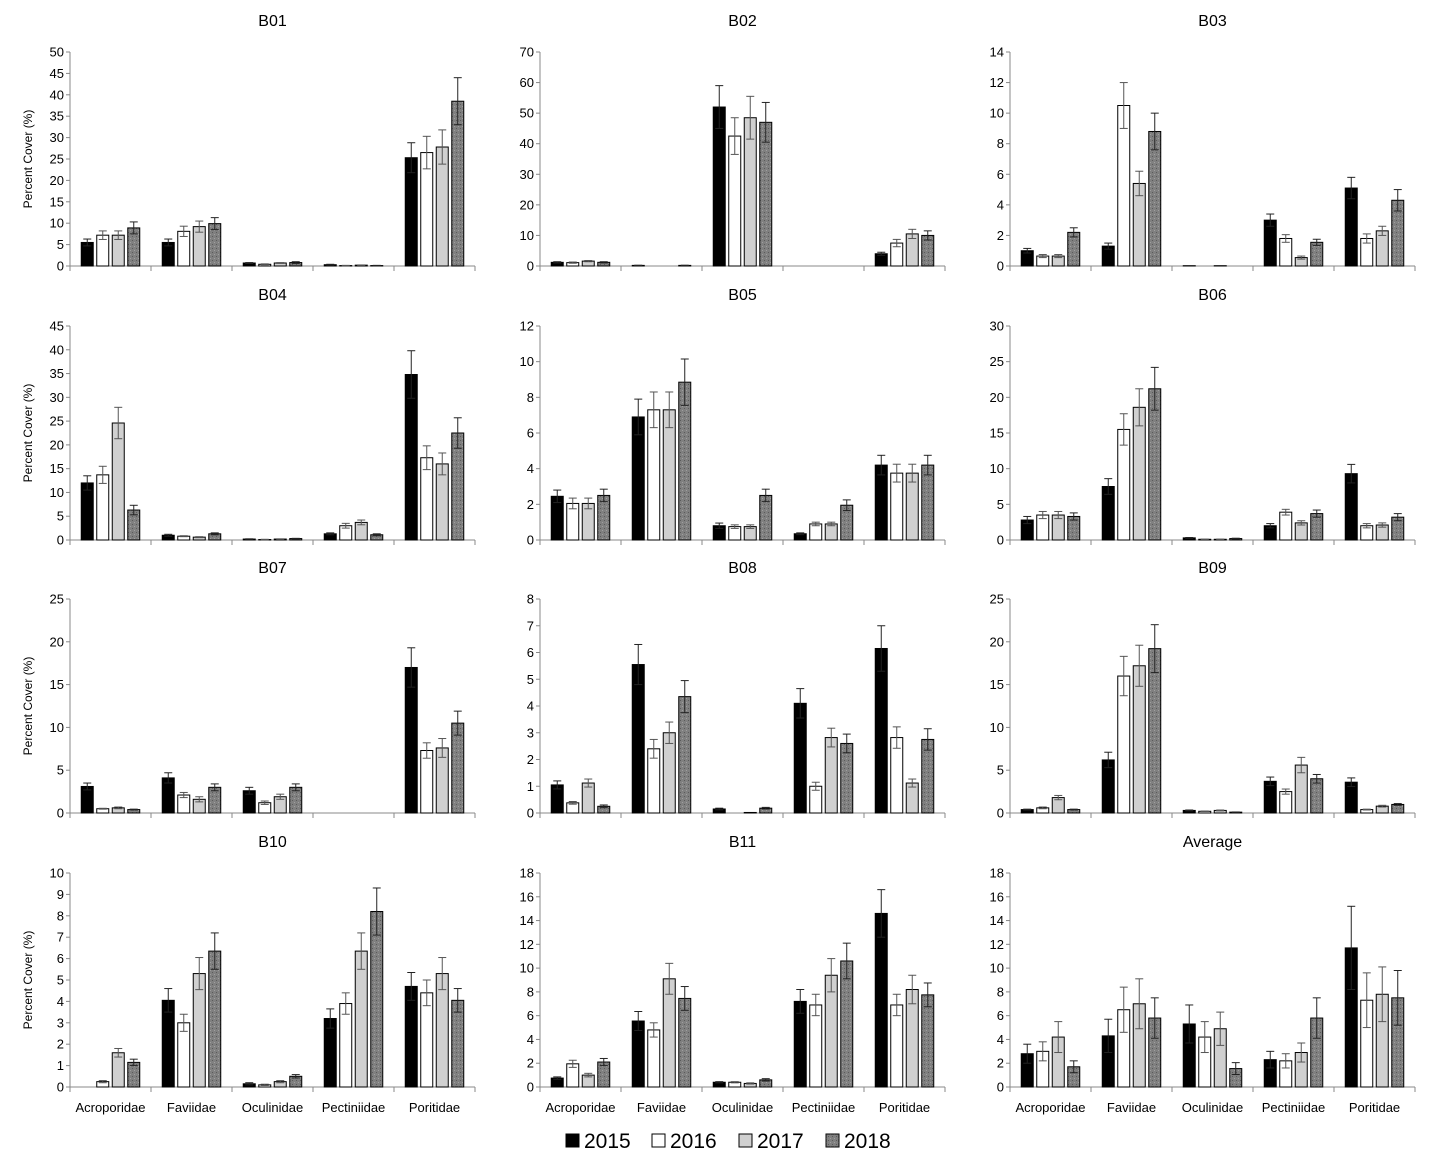 The width and height of the screenshot is (1444, 1165). Describe the element at coordinates (654, 475) in the screenshot. I see `bar-b05-faviidae-2016` at that location.